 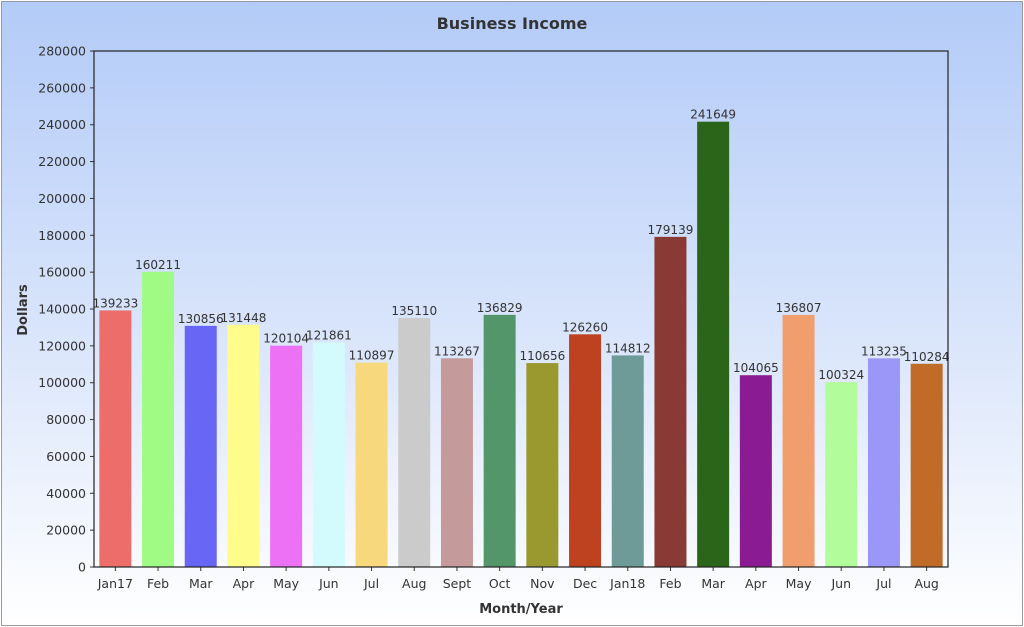 What do you see at coordinates (66, 493) in the screenshot?
I see `y-tick-label: 40000` at bounding box center [66, 493].